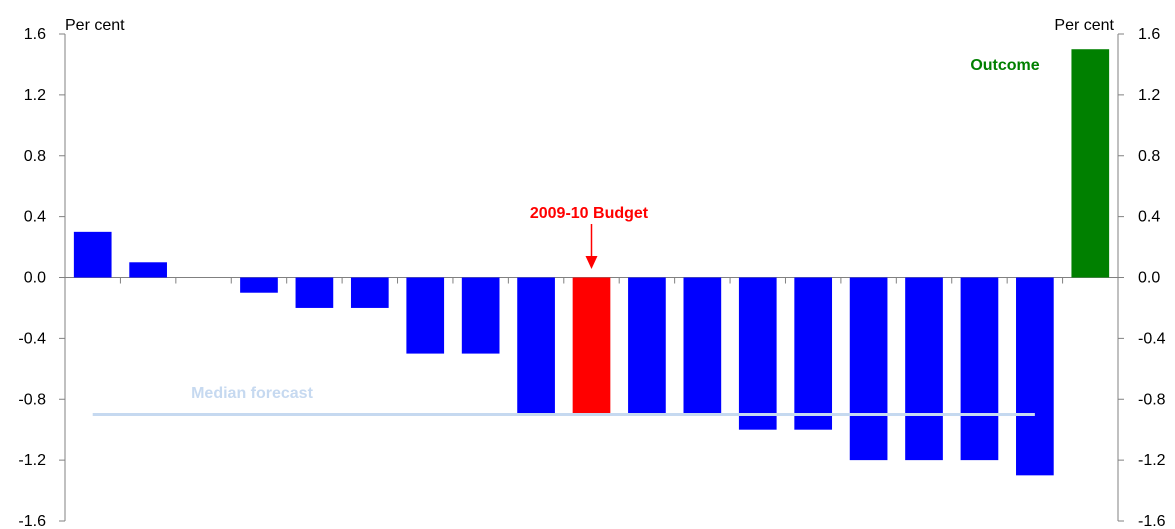 This screenshot has width=1175, height=529. What do you see at coordinates (1149, 217) in the screenshot?
I see `right-y-tick-label: 0.4` at bounding box center [1149, 217].